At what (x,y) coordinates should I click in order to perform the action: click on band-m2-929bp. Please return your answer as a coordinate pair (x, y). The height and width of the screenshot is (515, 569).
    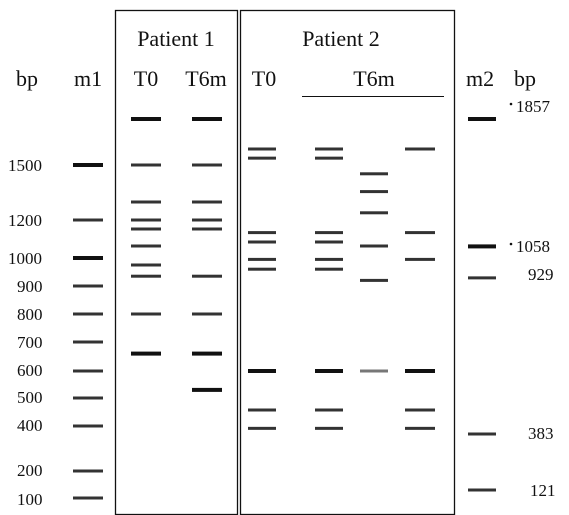
    Looking at the image, I should click on (482, 278).